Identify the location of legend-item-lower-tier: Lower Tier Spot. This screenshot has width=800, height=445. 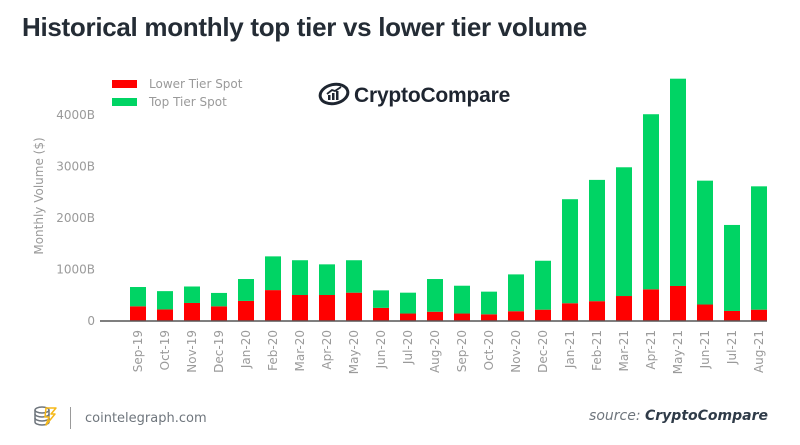
(177, 84).